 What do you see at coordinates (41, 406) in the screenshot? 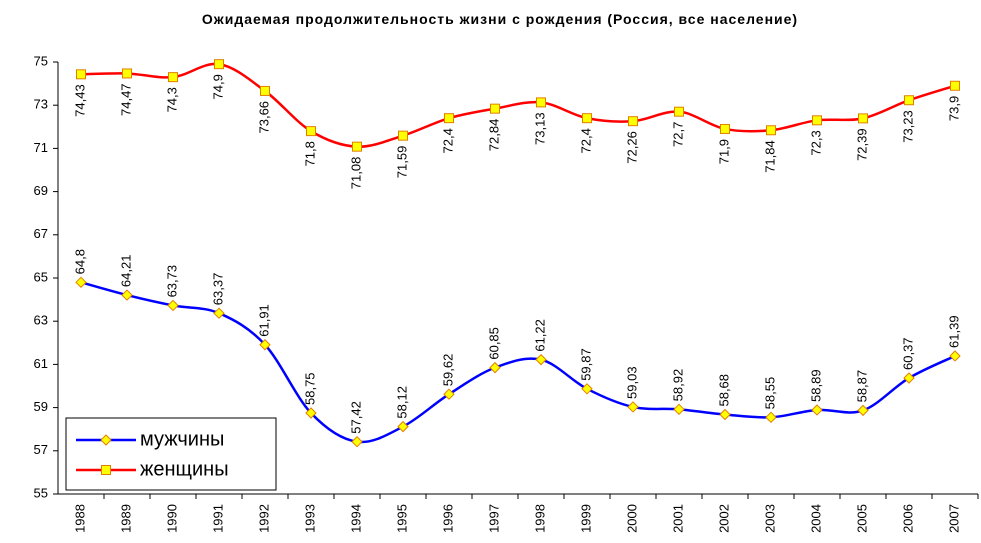
I see `y-tick-label: 59` at bounding box center [41, 406].